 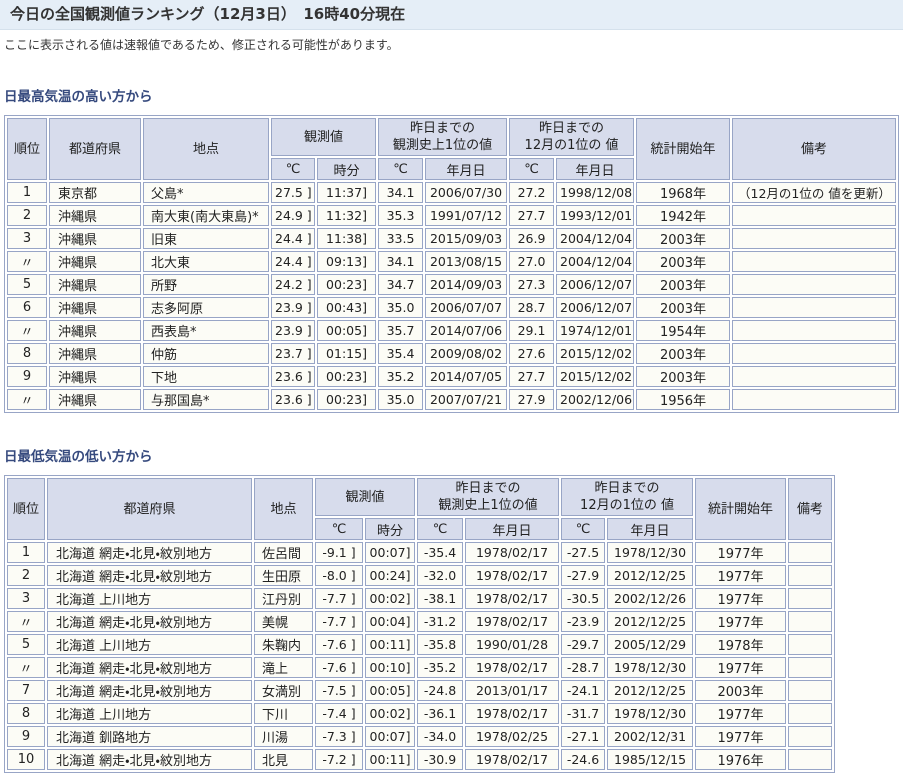 I want to click on col-header-start-year: 統計開始年, so click(x=741, y=509).